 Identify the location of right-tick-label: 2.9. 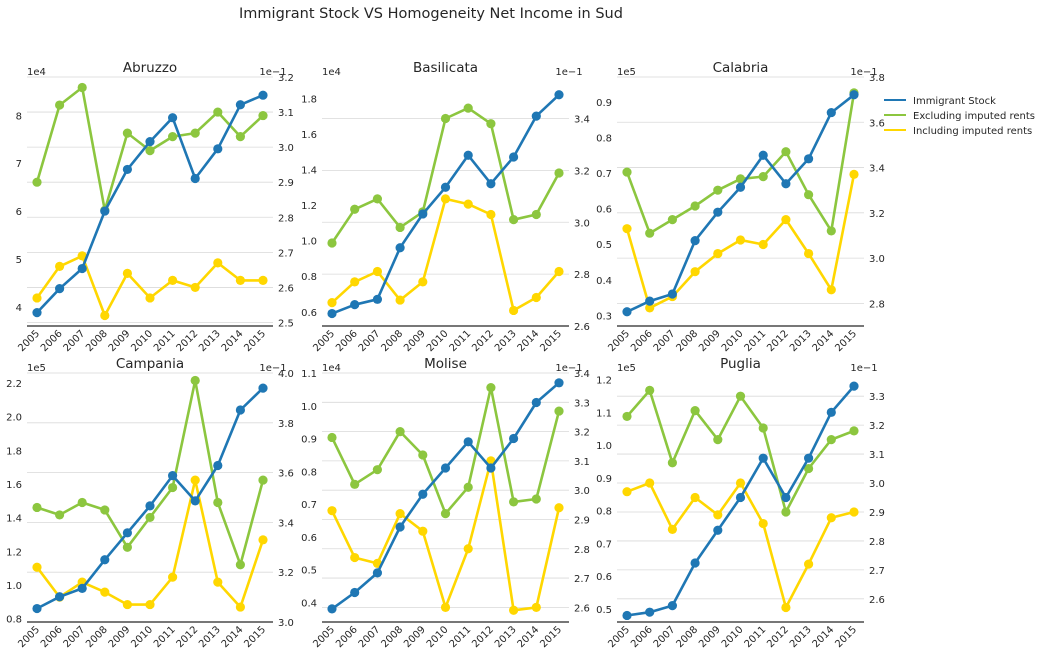
(582, 520).